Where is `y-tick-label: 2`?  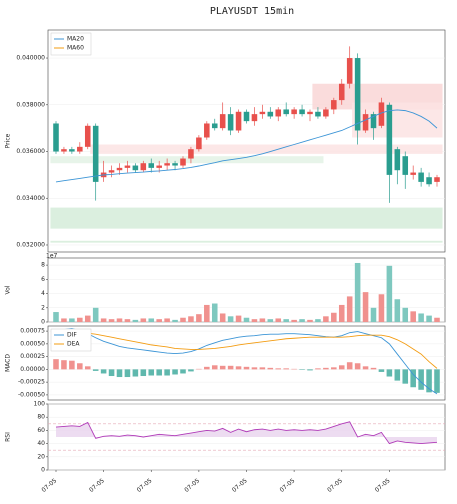
y-tick-label: 2 is located at coordinates (43, 307).